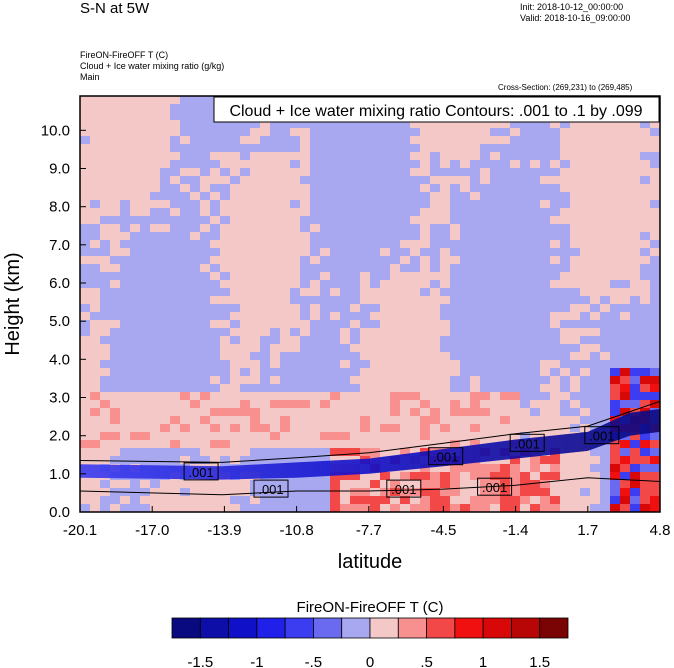  Describe the element at coordinates (370, 449) in the screenshot. I see `cloud-contours: .001.001.001.001.001.001.001` at that location.